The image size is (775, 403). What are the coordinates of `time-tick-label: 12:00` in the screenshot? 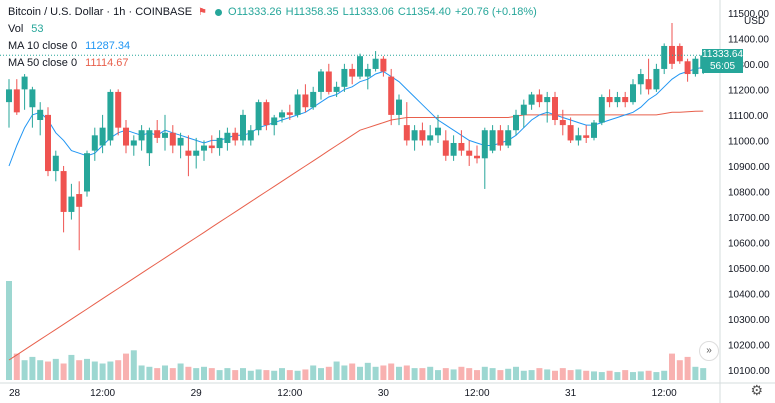 It's located at (664, 393).